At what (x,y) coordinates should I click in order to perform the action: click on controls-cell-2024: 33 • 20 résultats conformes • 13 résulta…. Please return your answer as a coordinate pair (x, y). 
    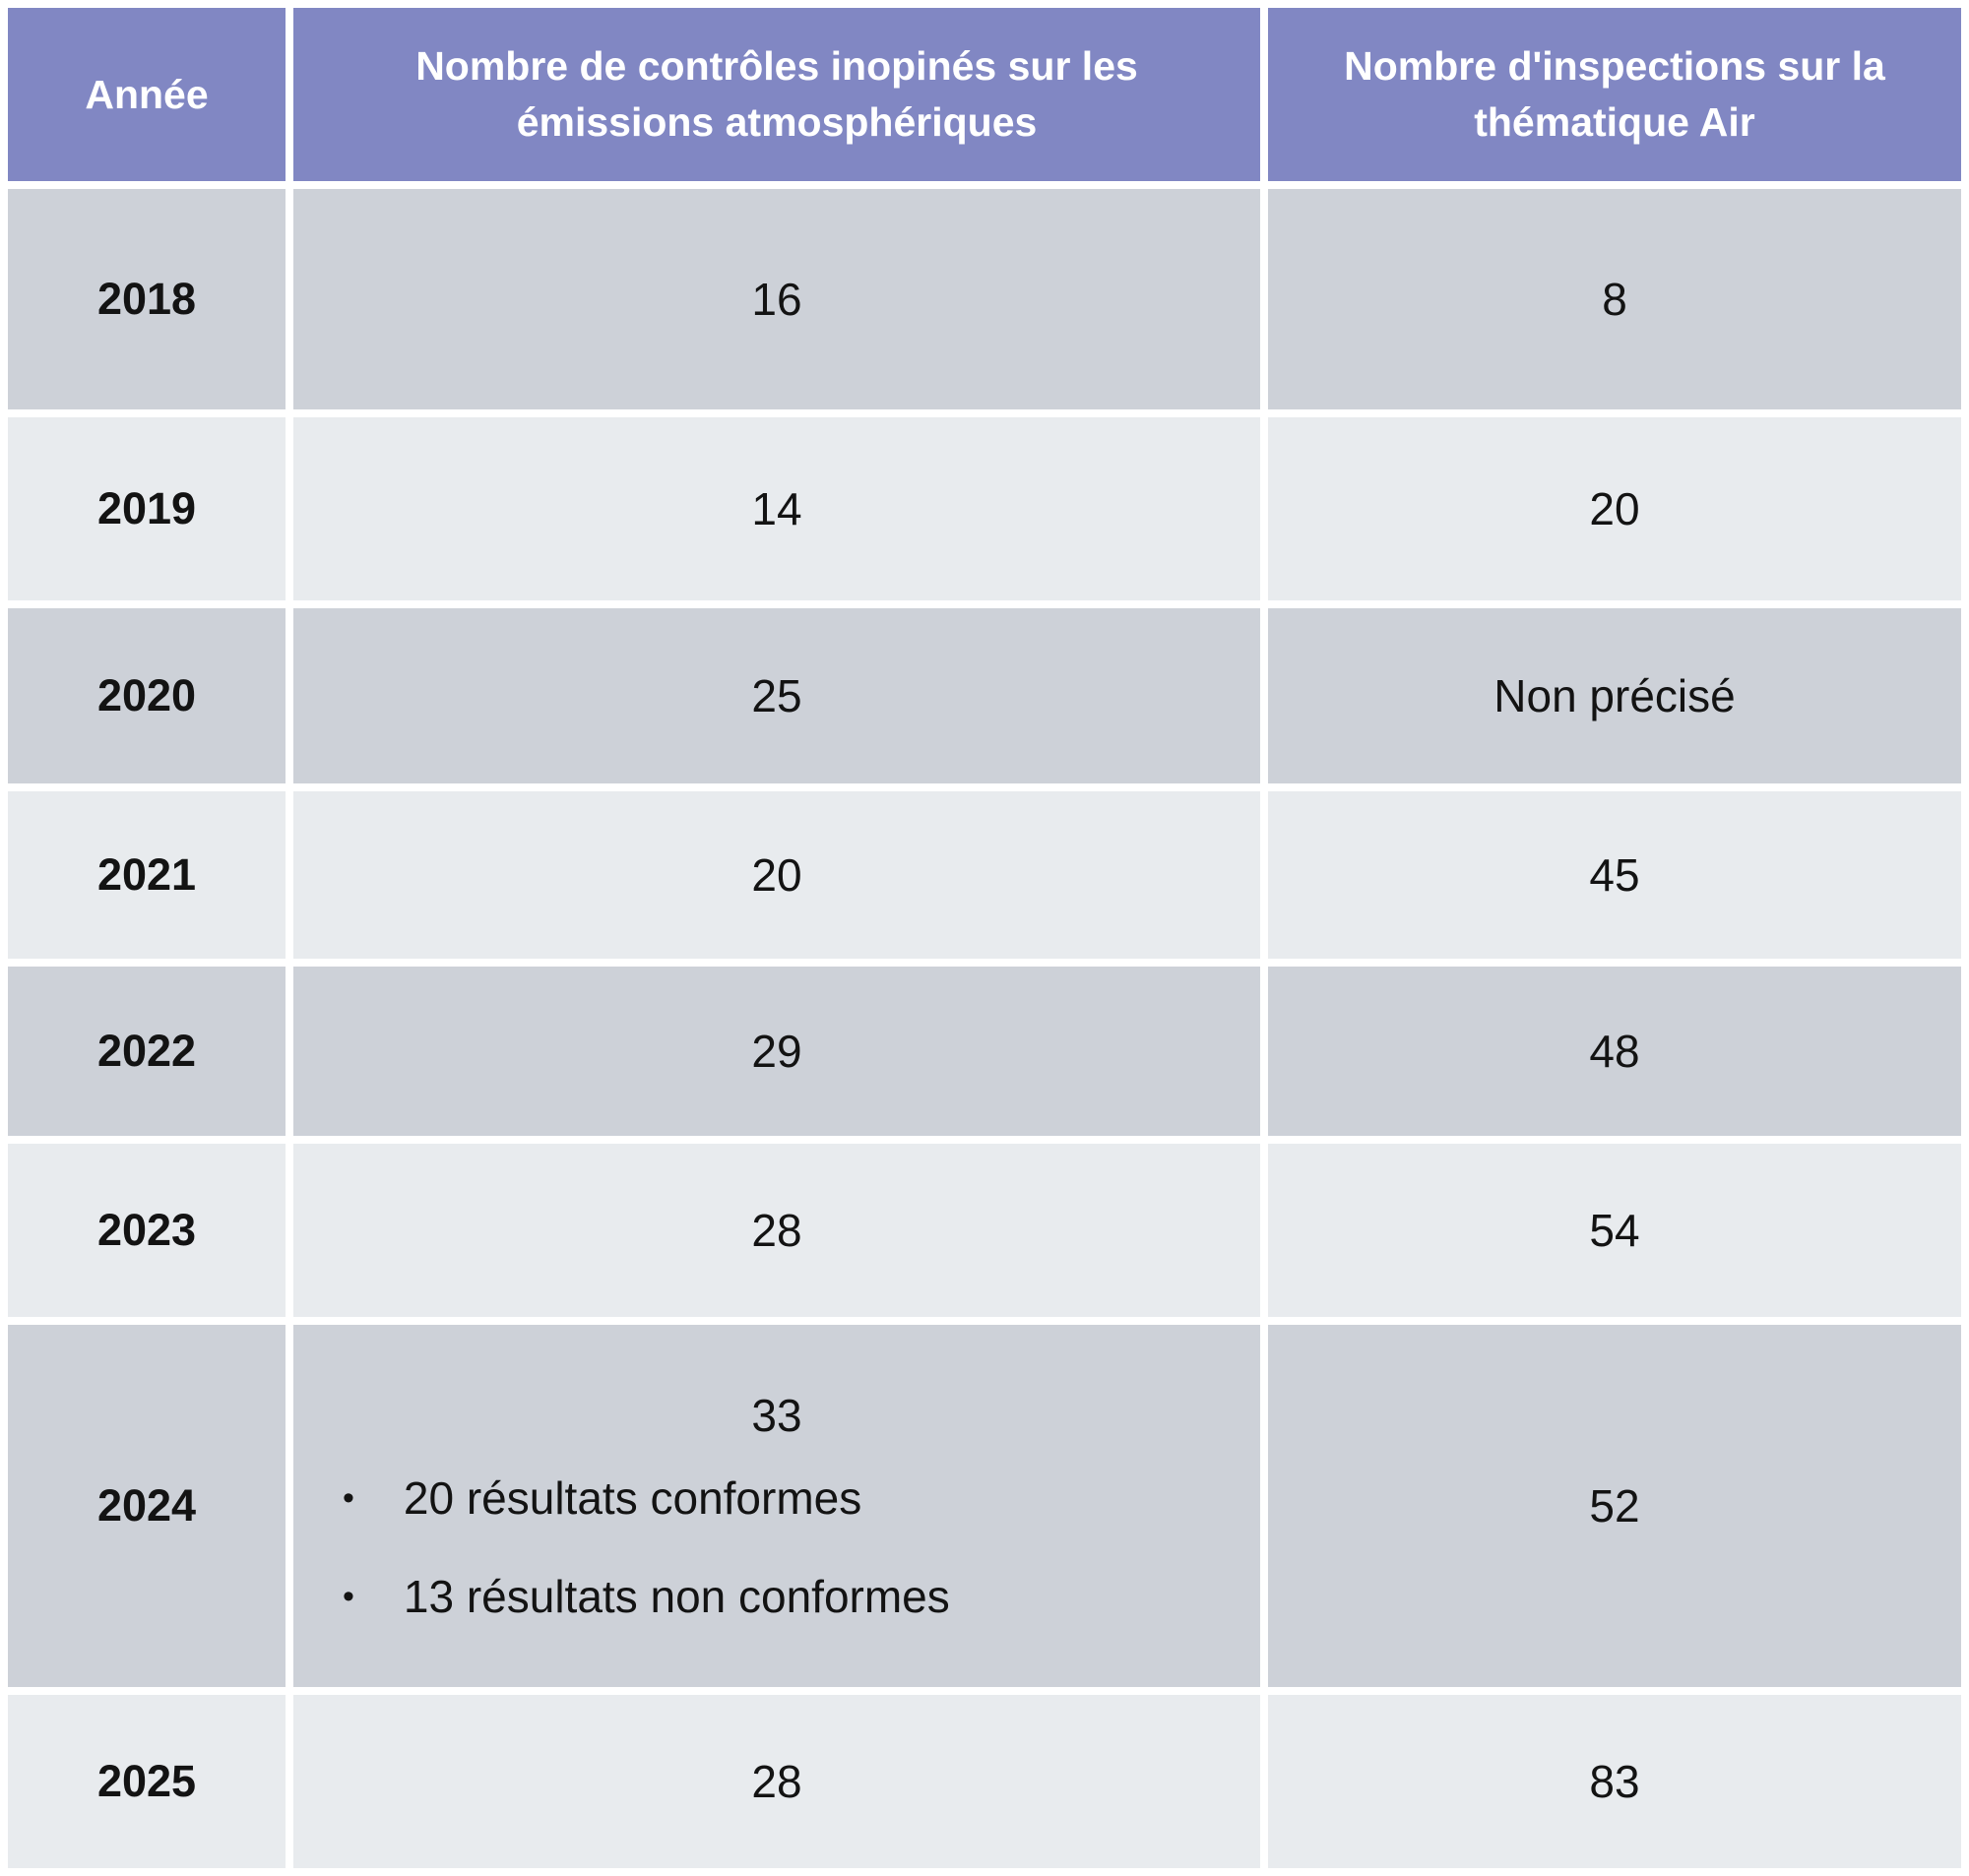
    Looking at the image, I should click on (776, 1506).